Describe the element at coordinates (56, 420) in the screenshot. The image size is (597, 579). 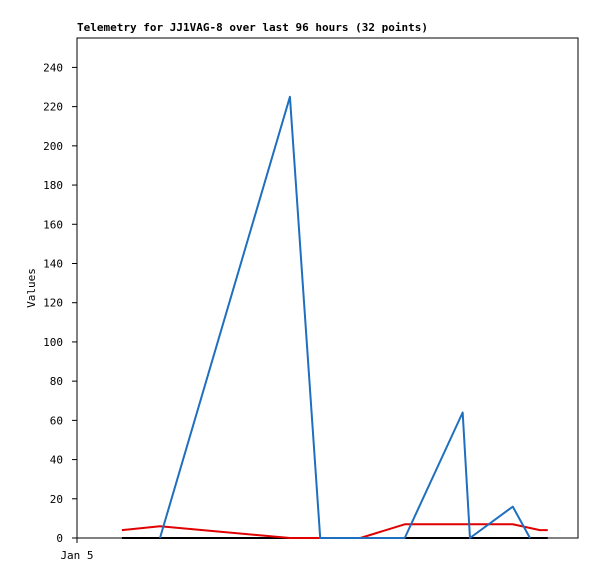
I see `y-tick-label: 60` at that location.